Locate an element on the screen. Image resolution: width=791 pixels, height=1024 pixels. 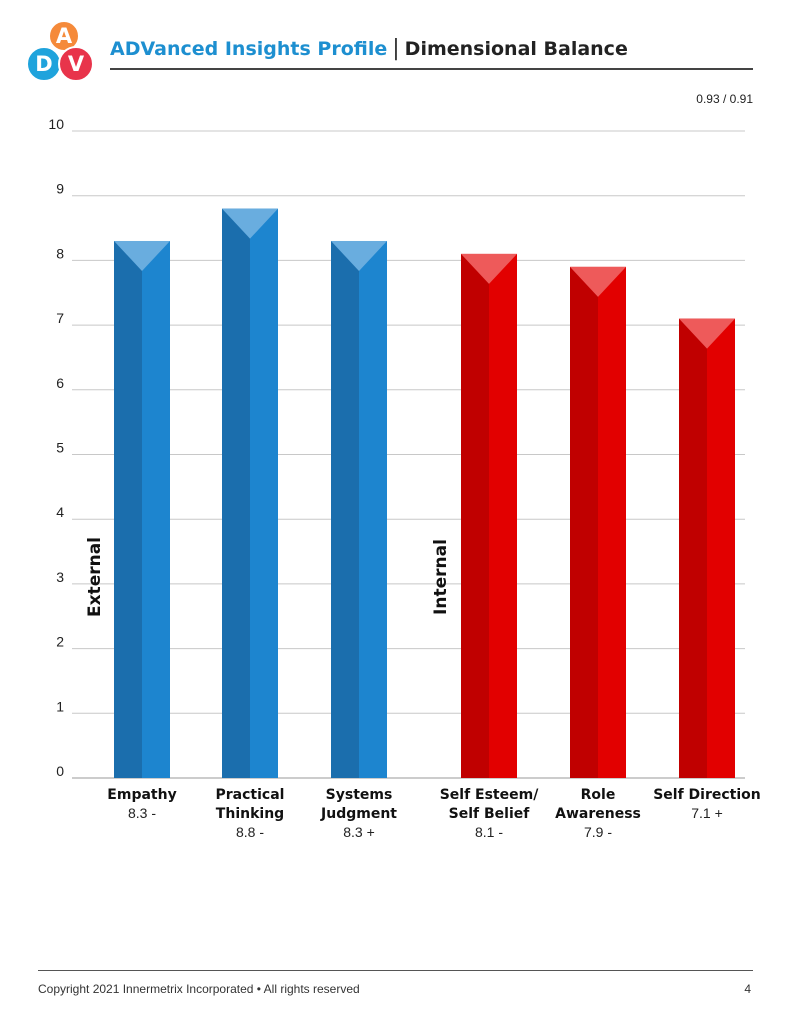
bar-category-label: Role is located at coordinates (598, 795).